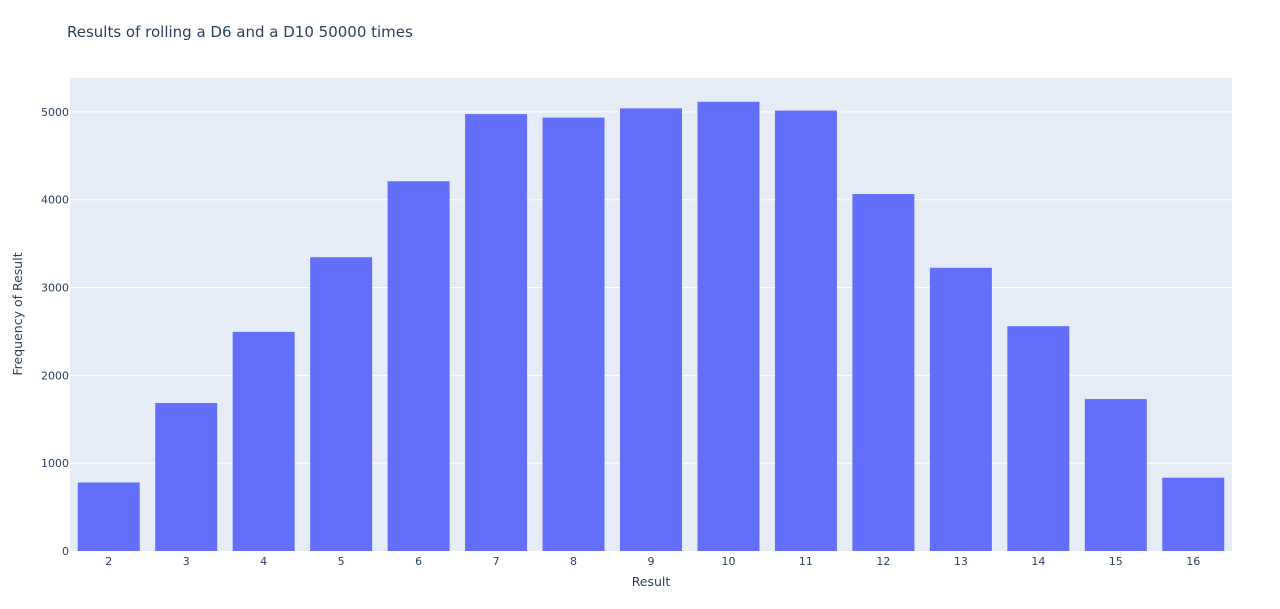 This screenshot has width=1280, height=609. I want to click on x-tick-label: 15, so click(1116, 561).